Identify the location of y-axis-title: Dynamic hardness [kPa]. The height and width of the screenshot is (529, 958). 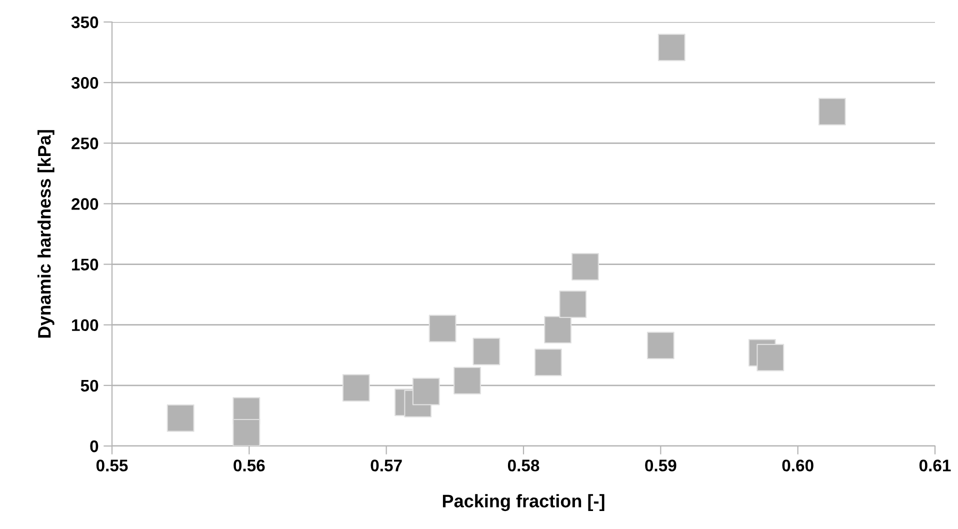
(46, 234).